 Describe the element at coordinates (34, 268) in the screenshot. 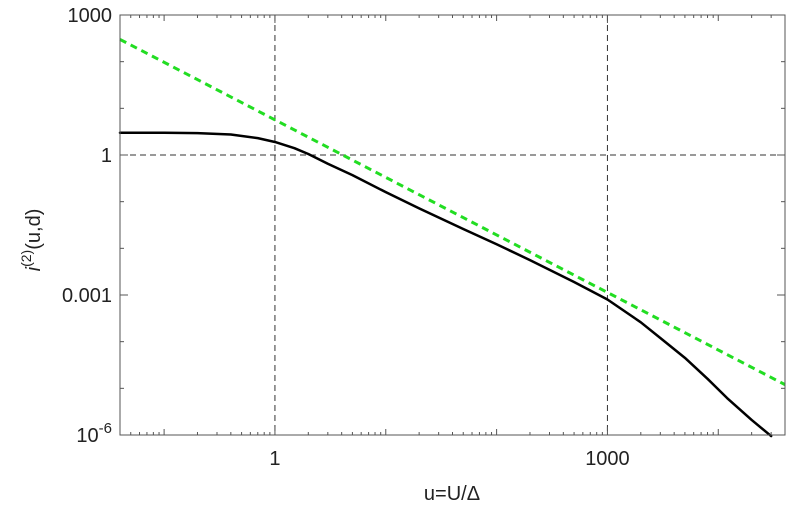

I see `y-axis-label-base: i` at that location.